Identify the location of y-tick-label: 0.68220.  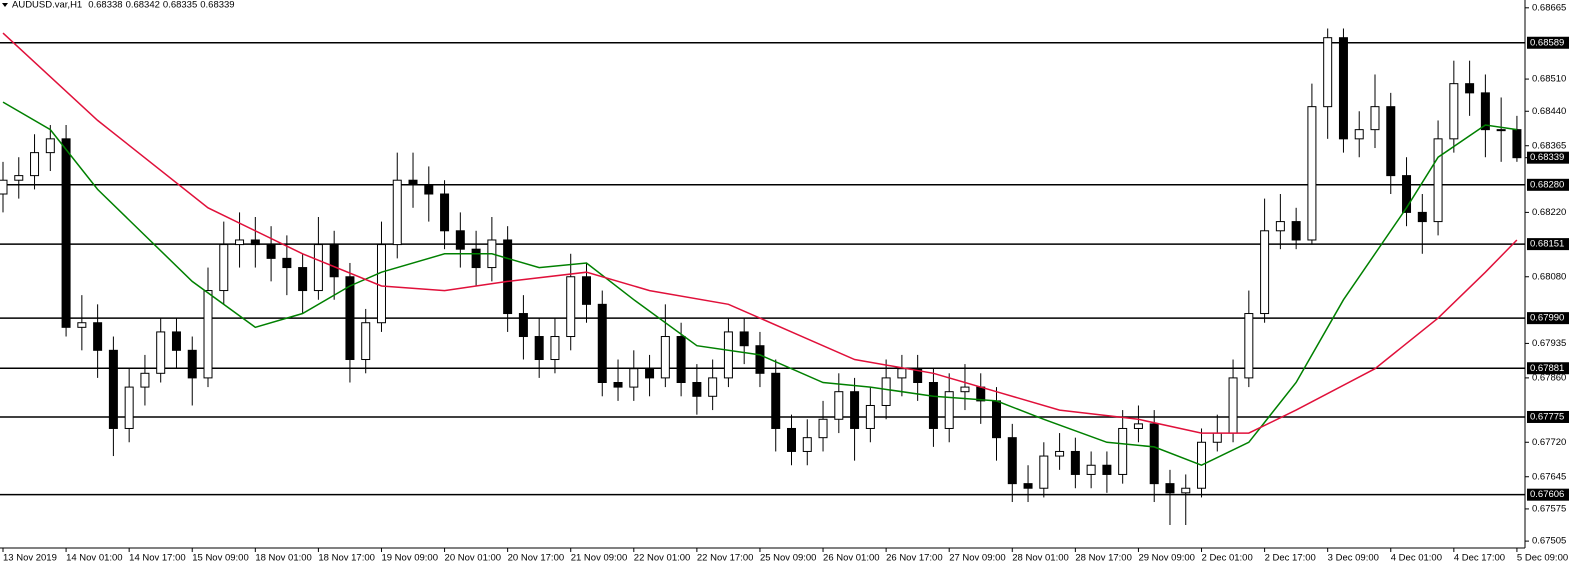
(1549, 212).